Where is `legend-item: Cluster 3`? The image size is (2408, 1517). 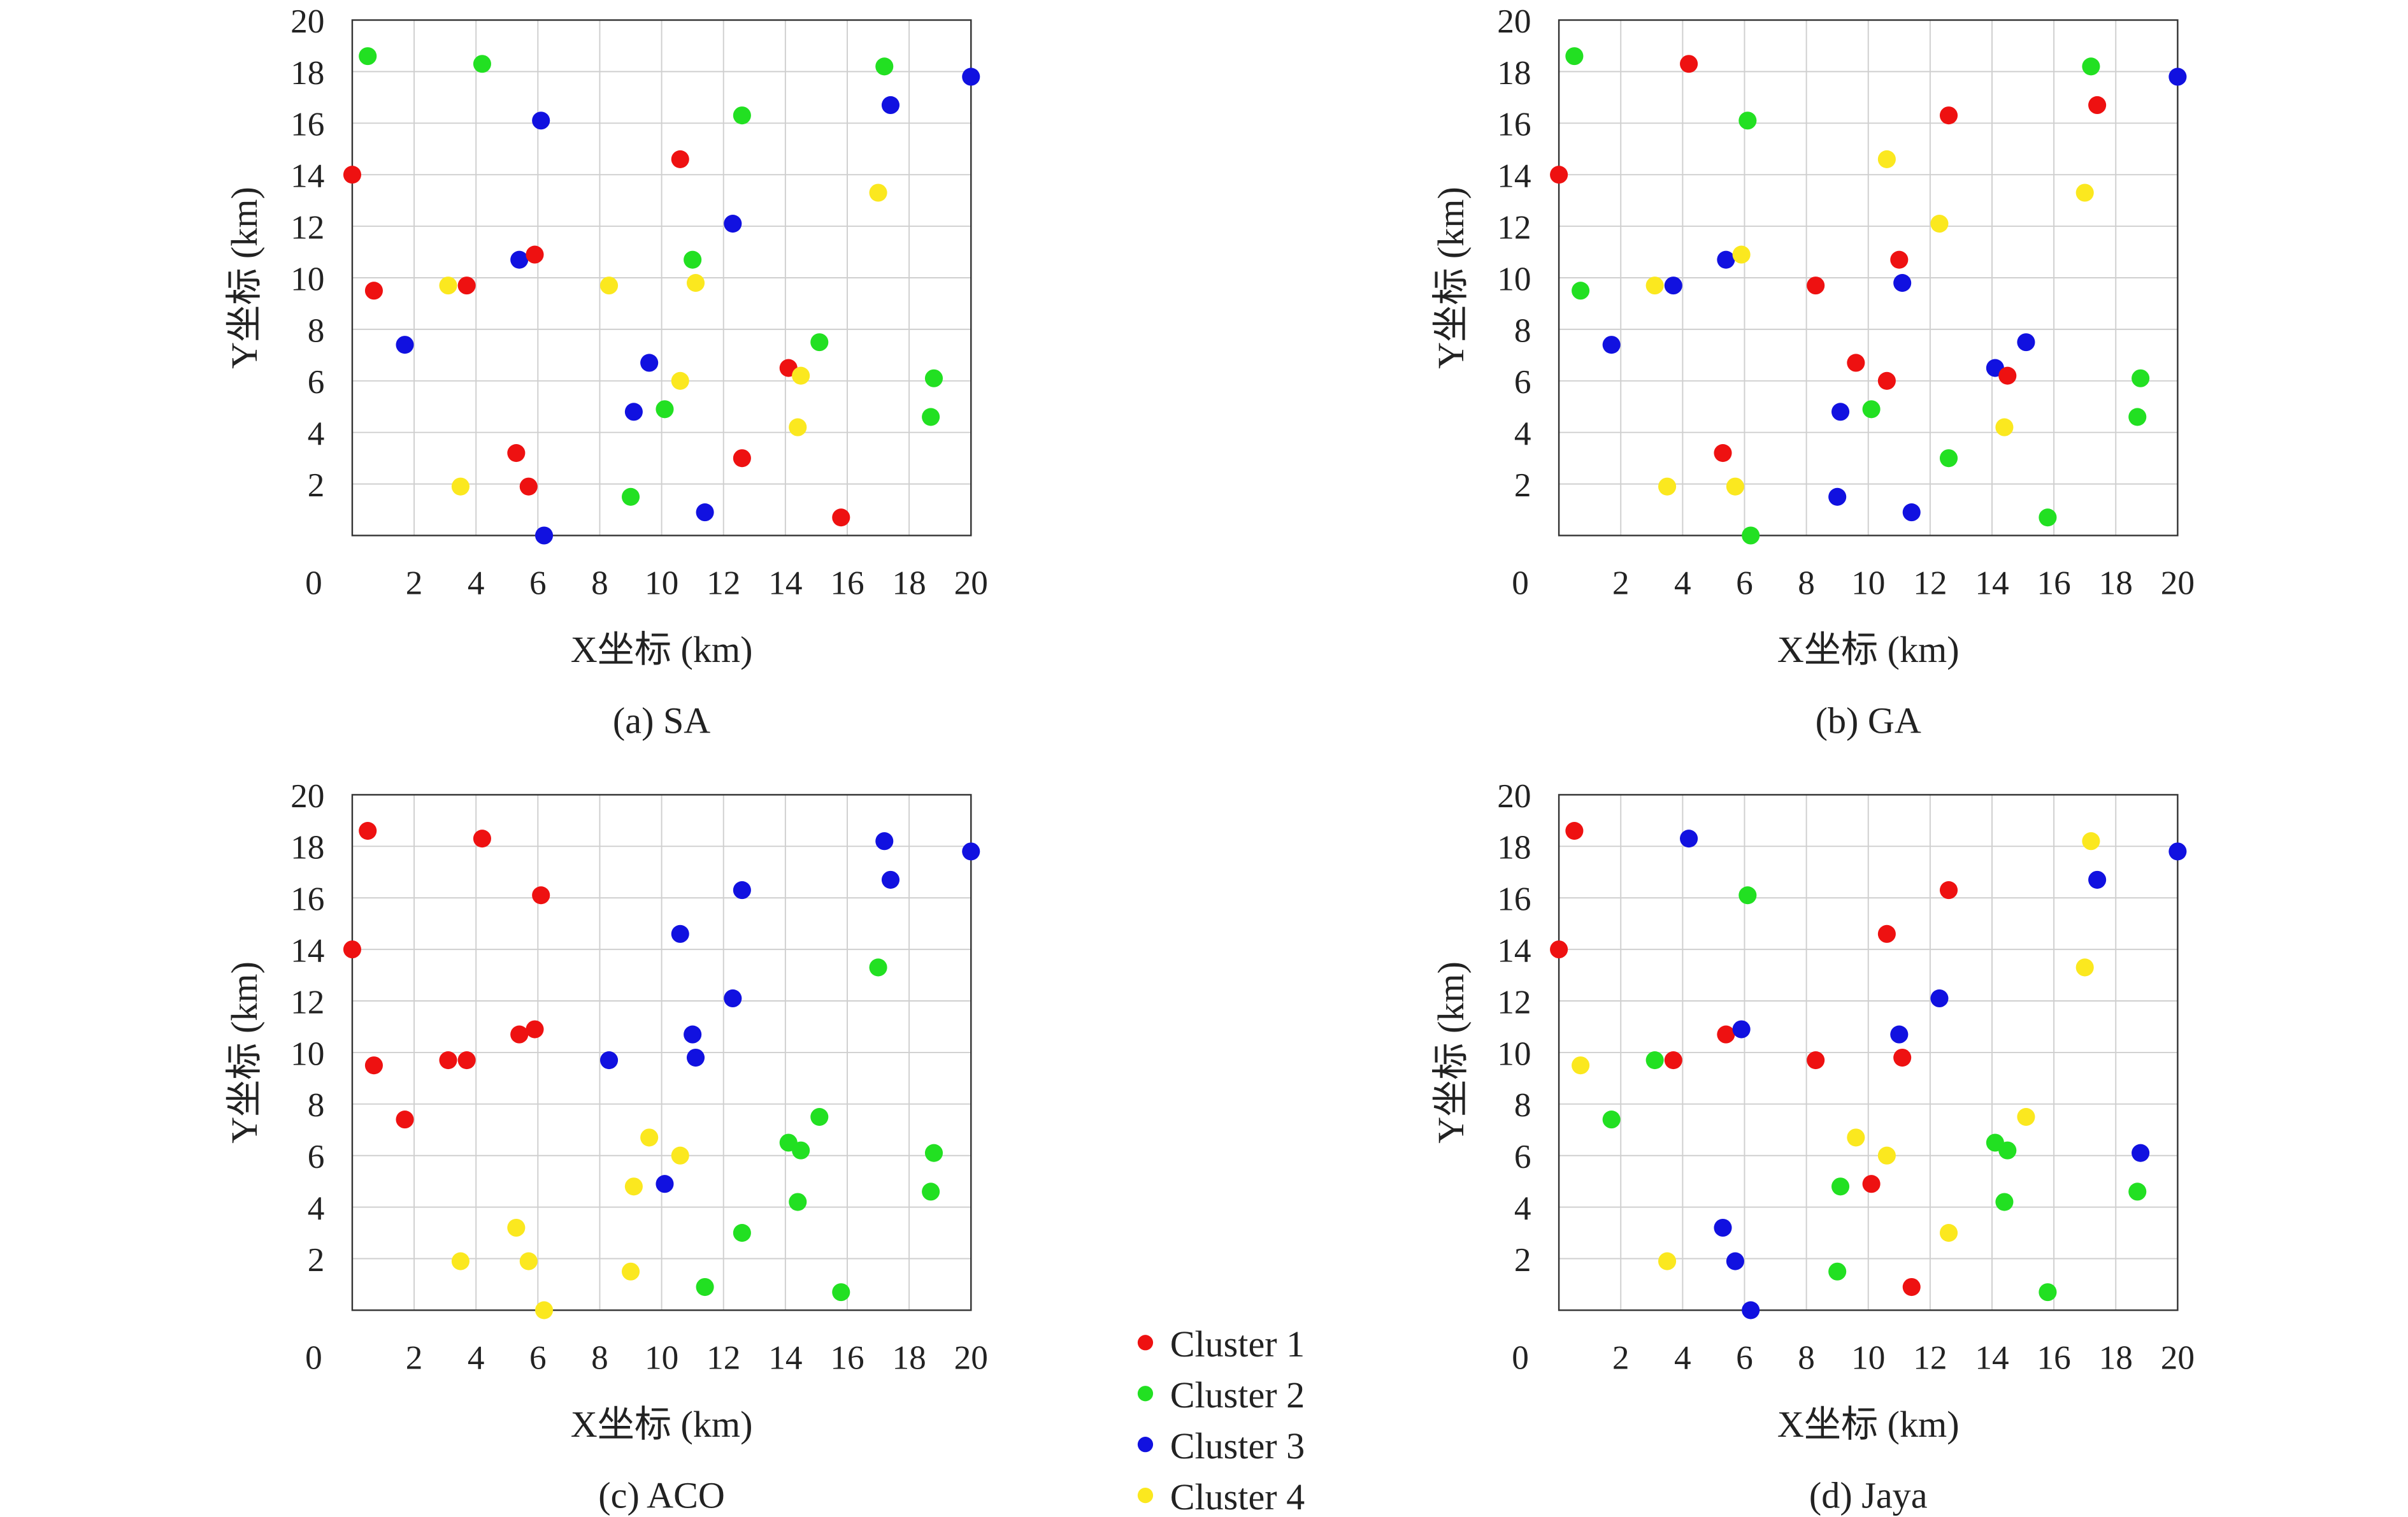
legend-item: Cluster 3 is located at coordinates (1221, 1446).